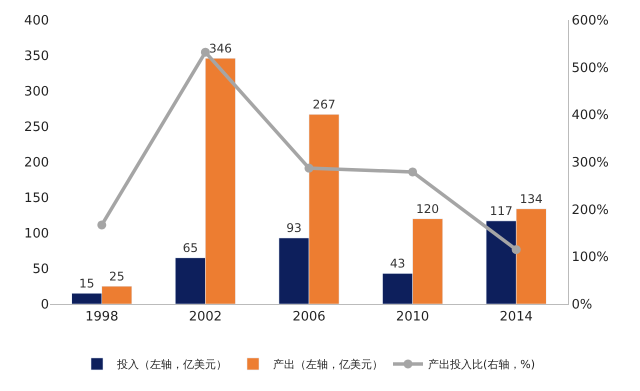  Describe the element at coordinates (190, 247) in the screenshot. I see `data-label: 65` at that location.